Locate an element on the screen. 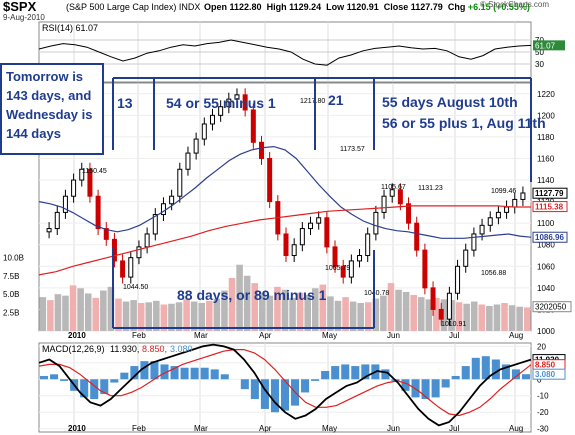  macd-signal-label: 8.850, is located at coordinates (154, 349).